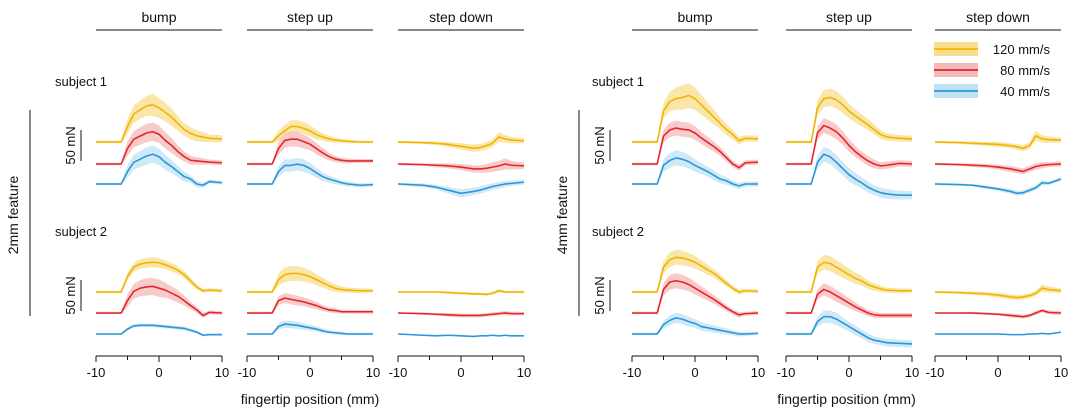 This screenshot has height=414, width=1079. Describe the element at coordinates (1025, 91) in the screenshot. I see `legend-label: 40 mm/s` at that location.